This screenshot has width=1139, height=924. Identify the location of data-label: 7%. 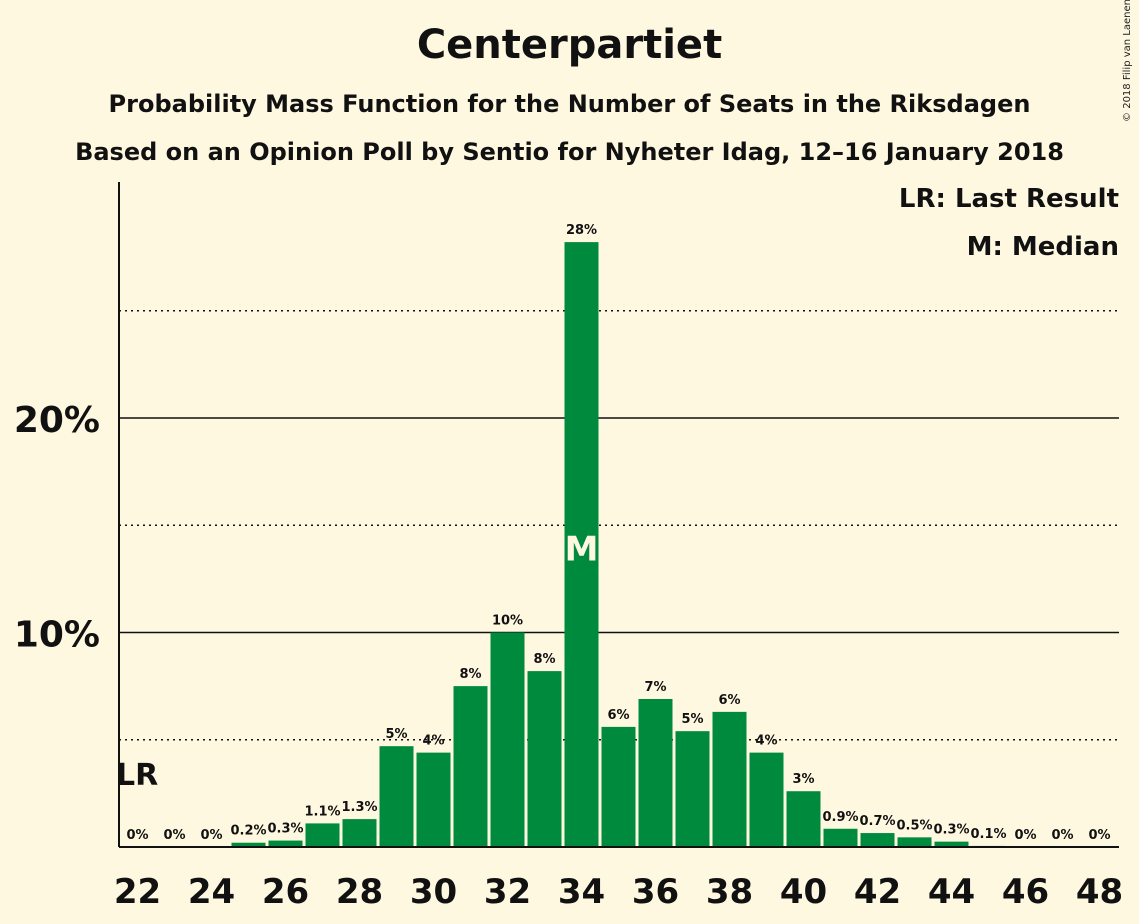
(655, 687).